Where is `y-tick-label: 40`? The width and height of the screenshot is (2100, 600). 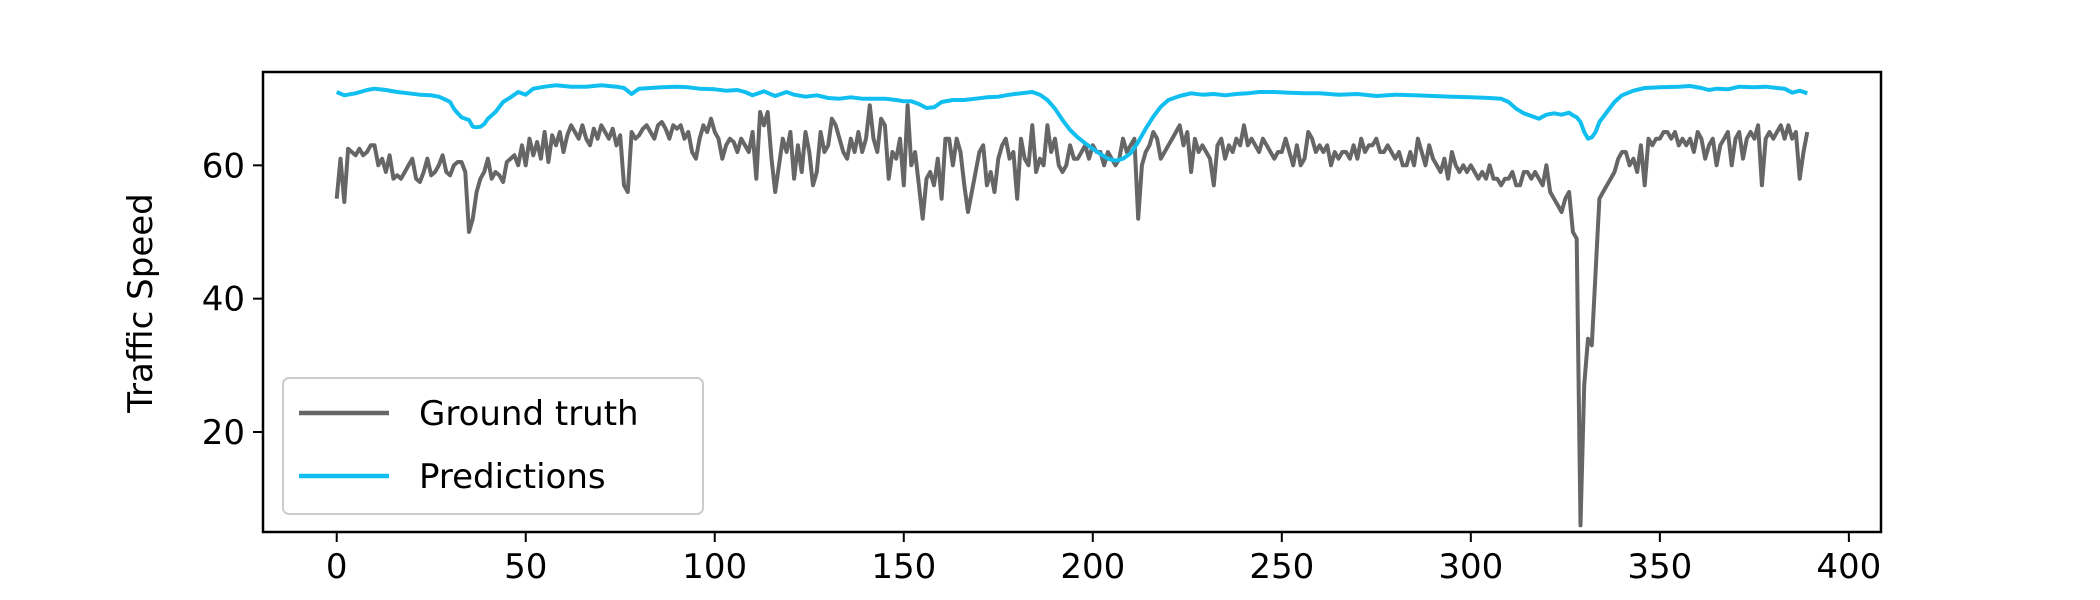
y-tick-label: 40 is located at coordinates (223, 300).